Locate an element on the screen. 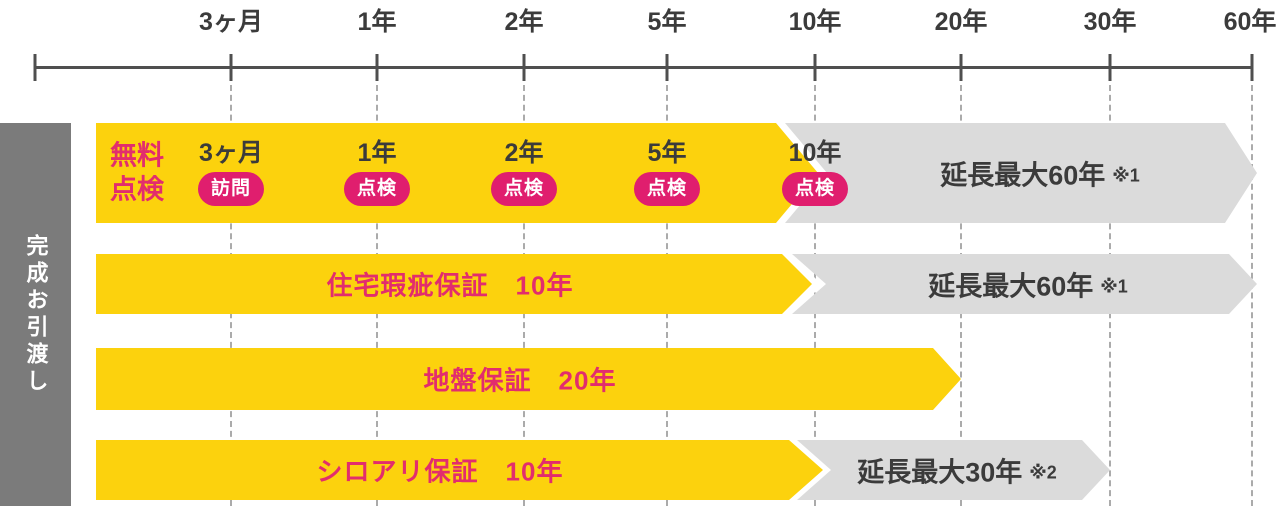 Image resolution: width=1280 pixels, height=506 pixels. termite-warranty-extension-text: 延長最大30年 is located at coordinates (940, 472).